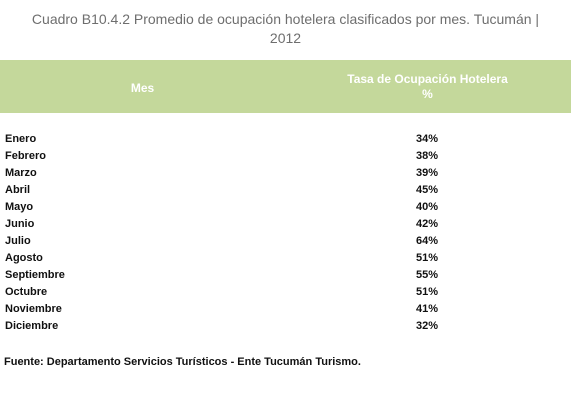  Describe the element at coordinates (285, 292) in the screenshot. I see `table-row: Octubre 51%` at that location.